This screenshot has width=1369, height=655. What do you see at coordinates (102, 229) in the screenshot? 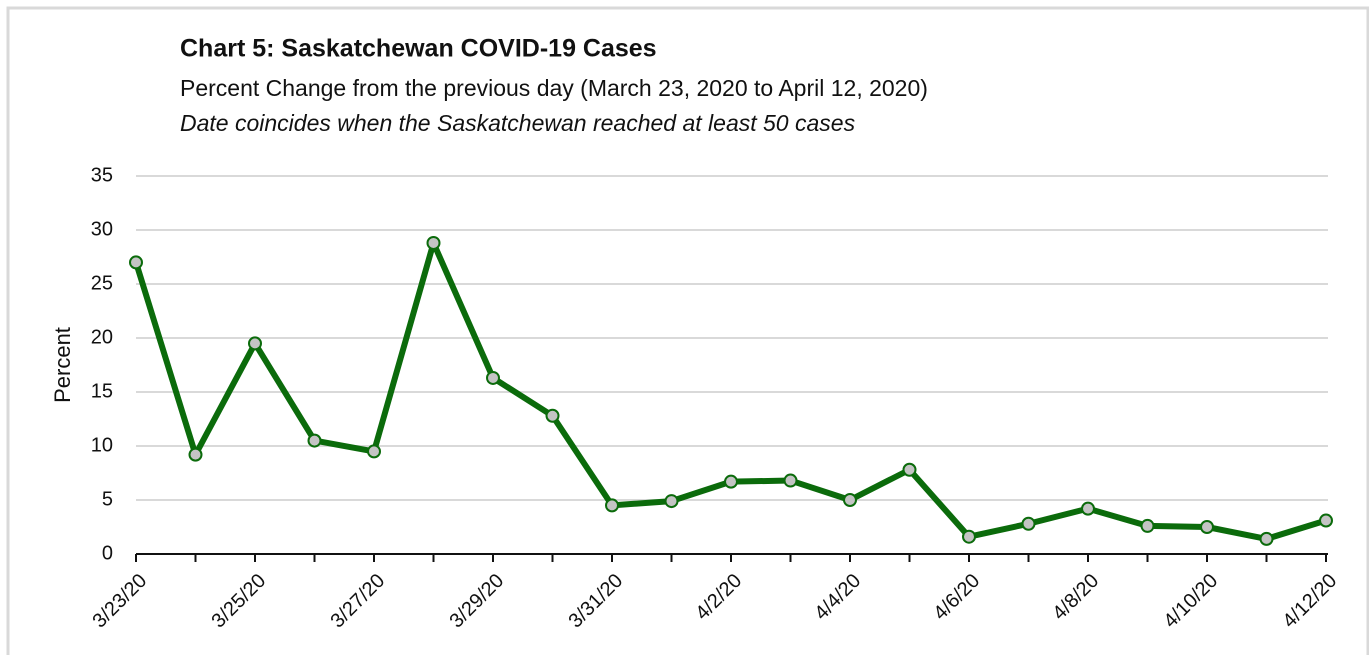
I see `y-tick-label: 30` at bounding box center [102, 229].